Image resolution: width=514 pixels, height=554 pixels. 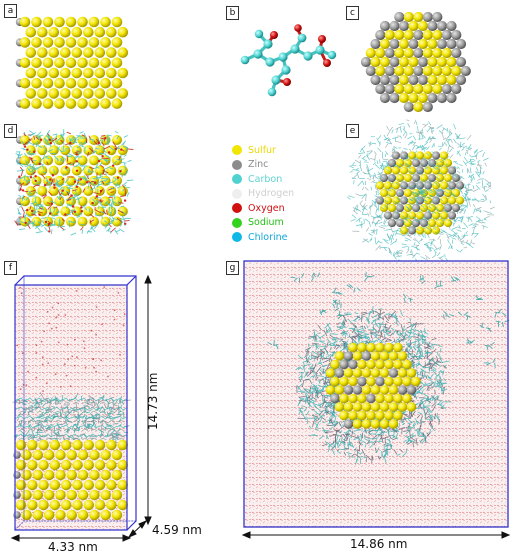 I want to click on panel-label-d: d, so click(x=10, y=131).